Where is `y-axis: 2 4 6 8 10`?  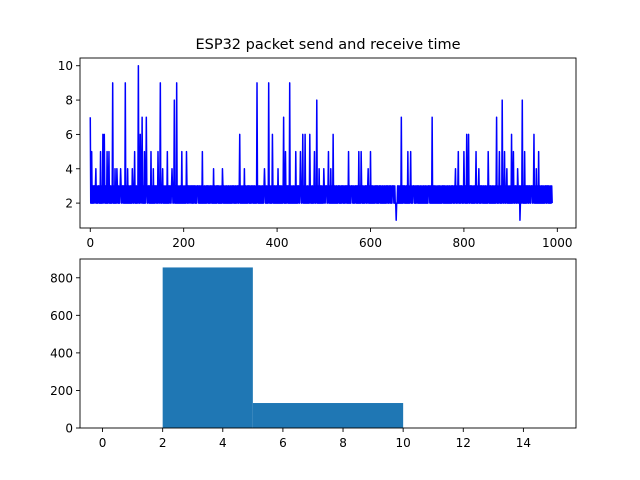
y-axis: 2 4 6 8 10 is located at coordinates (69, 135).